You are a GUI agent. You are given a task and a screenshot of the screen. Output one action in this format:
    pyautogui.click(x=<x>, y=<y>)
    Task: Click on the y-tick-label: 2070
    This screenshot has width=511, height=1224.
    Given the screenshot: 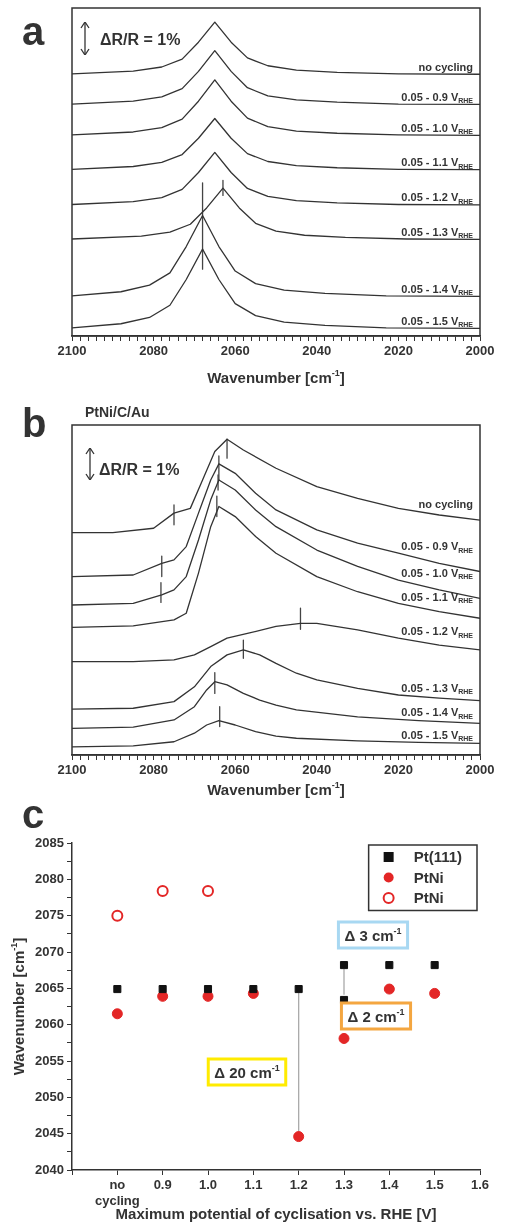 What is the action you would take?
    pyautogui.click(x=49, y=951)
    